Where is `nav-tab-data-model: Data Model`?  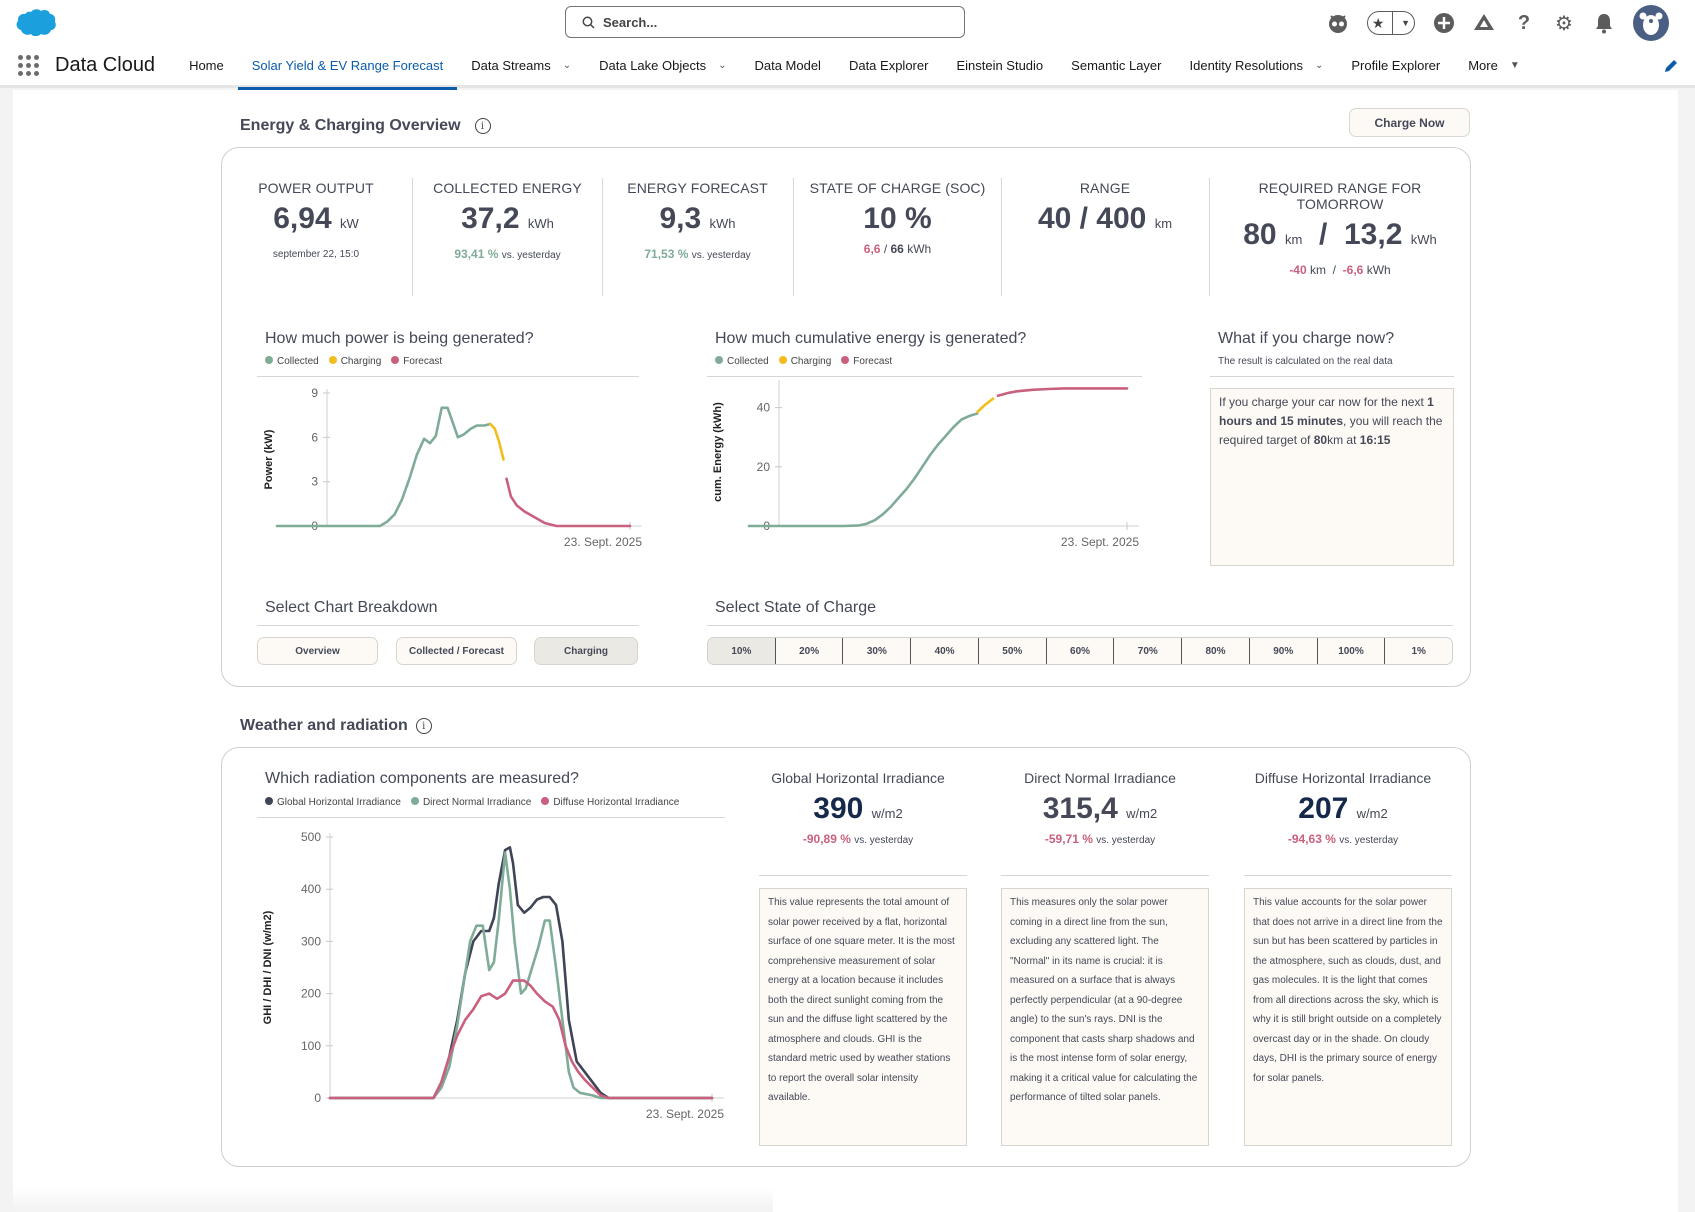 nav-tab-data-model: Data Model is located at coordinates (787, 66).